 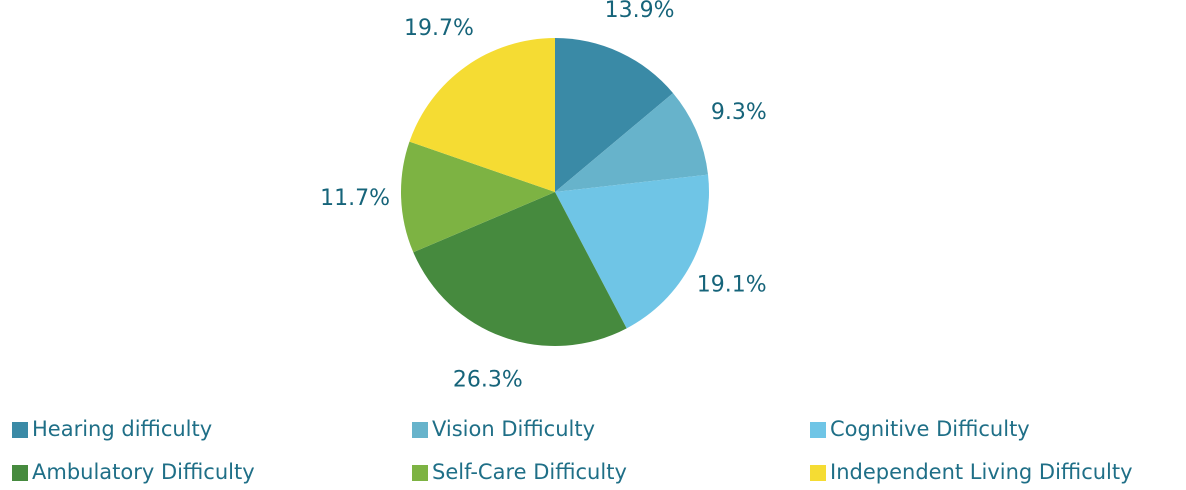 I want to click on value-label: 9.3%, so click(x=739, y=112).